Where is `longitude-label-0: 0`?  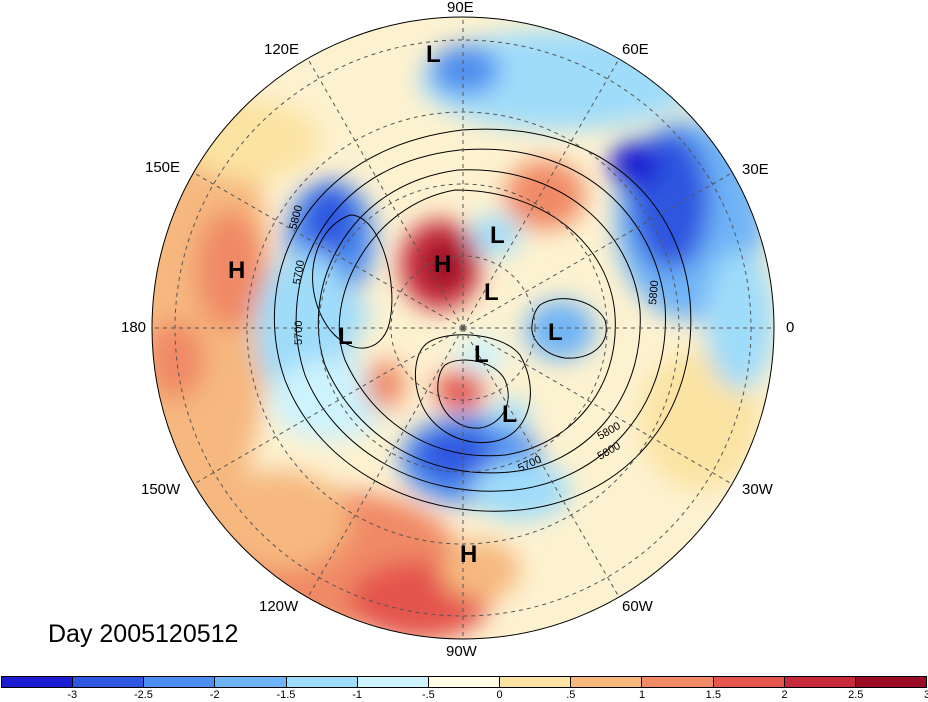 longitude-label-0: 0 is located at coordinates (790, 327).